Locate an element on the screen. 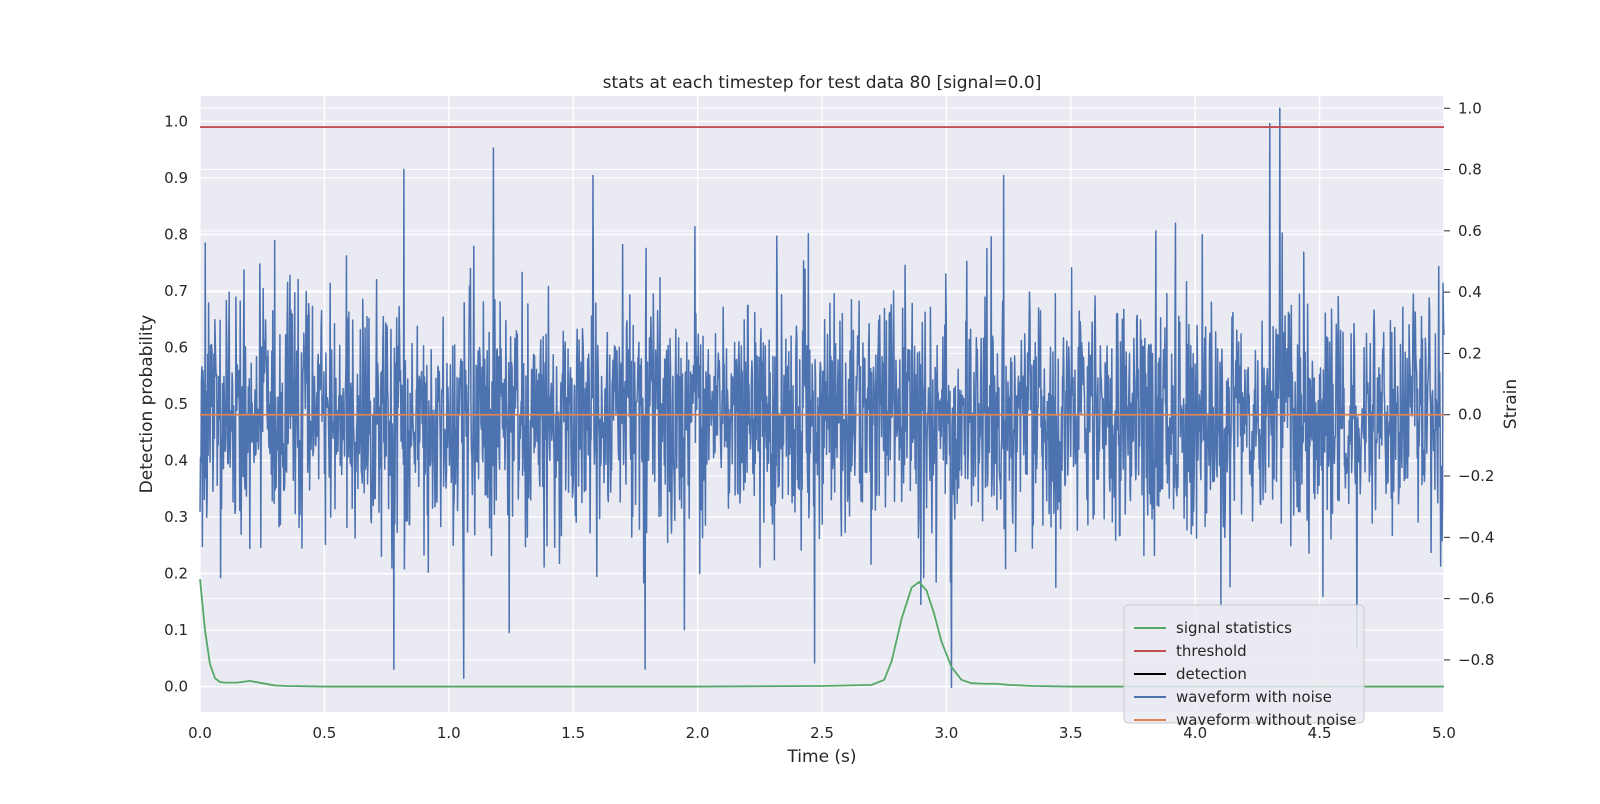 The height and width of the screenshot is (804, 1600). y-left-tick-label: 0.5 is located at coordinates (176, 404).